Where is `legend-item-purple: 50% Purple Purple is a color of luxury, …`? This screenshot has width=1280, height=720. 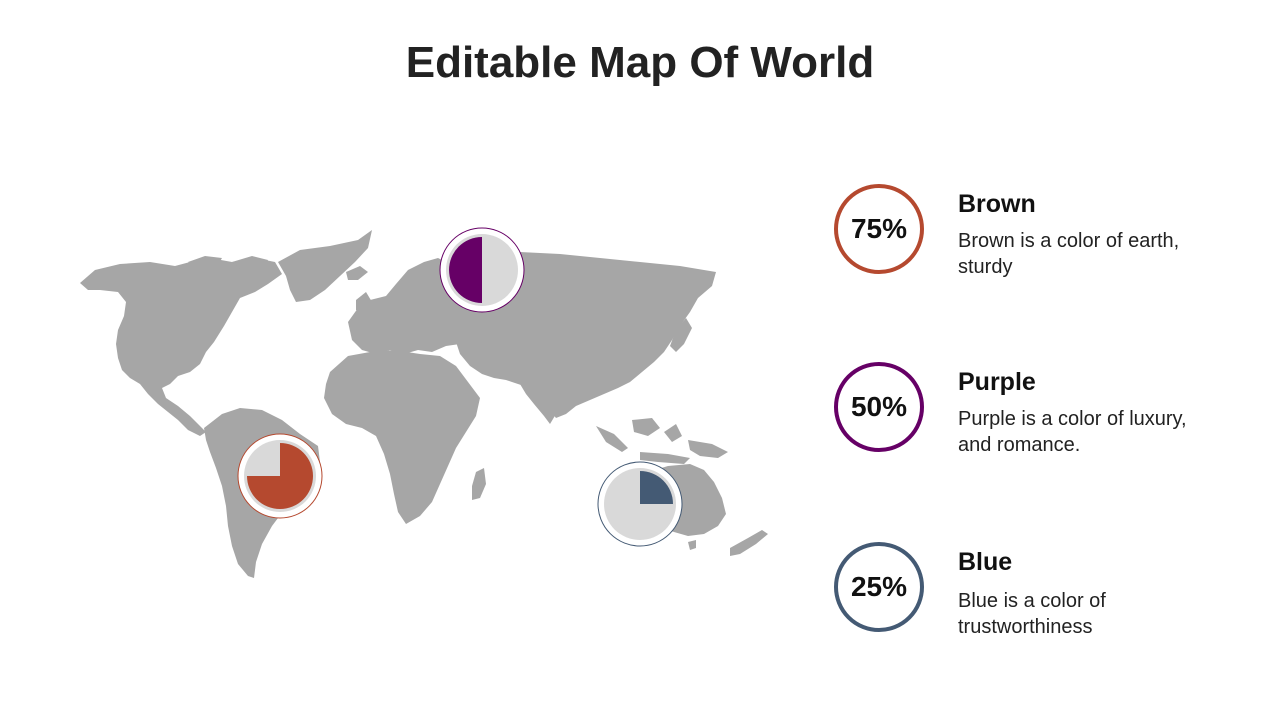 legend-item-purple: 50% Purple Purple is a color of luxury, … is located at coordinates (1024, 412).